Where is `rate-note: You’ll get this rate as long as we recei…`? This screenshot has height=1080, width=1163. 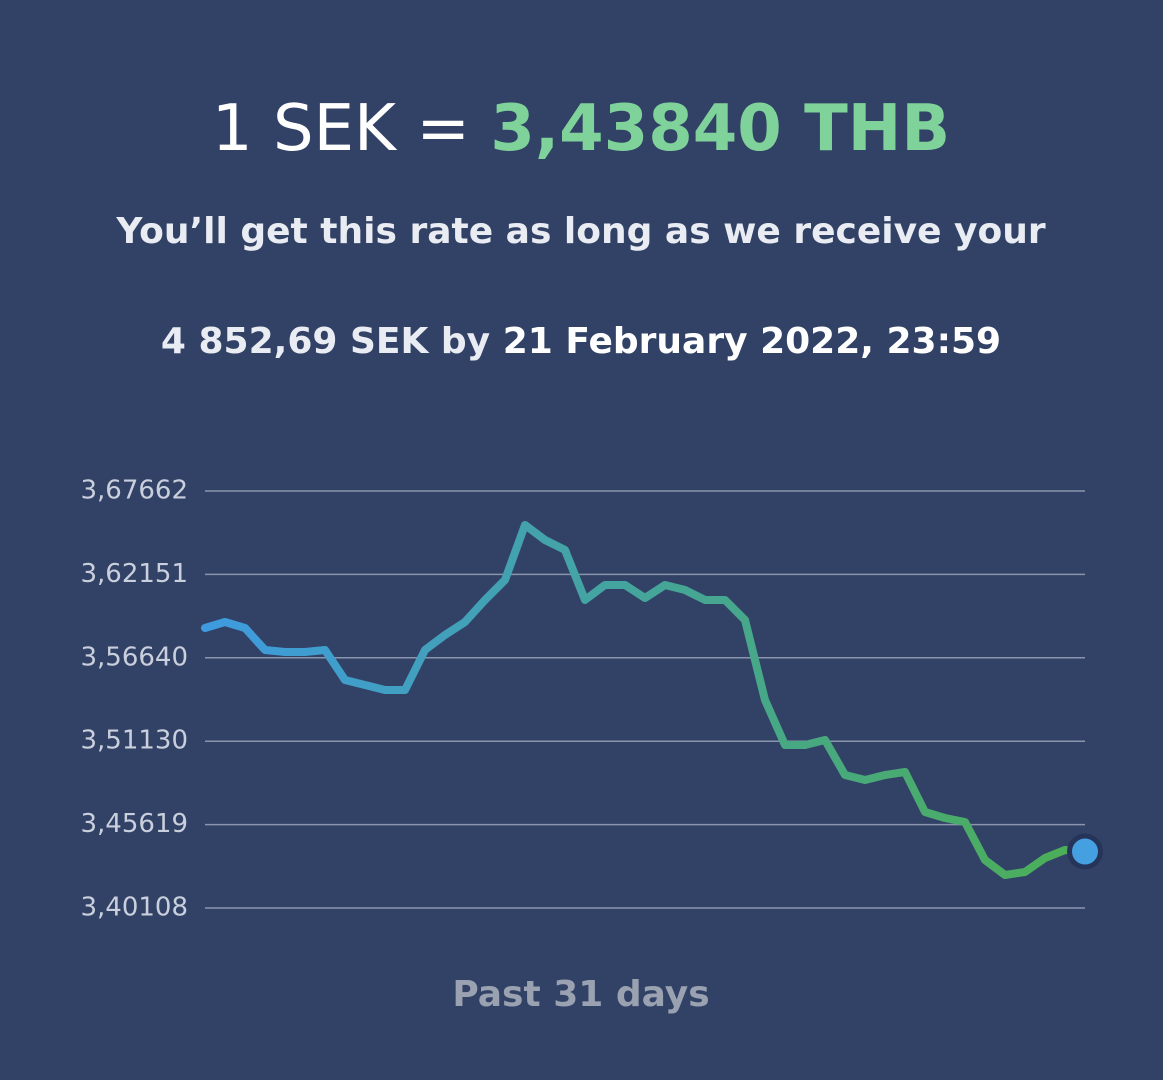
rate-note: You’ll get this rate as long as we recei… is located at coordinates (580, 231).